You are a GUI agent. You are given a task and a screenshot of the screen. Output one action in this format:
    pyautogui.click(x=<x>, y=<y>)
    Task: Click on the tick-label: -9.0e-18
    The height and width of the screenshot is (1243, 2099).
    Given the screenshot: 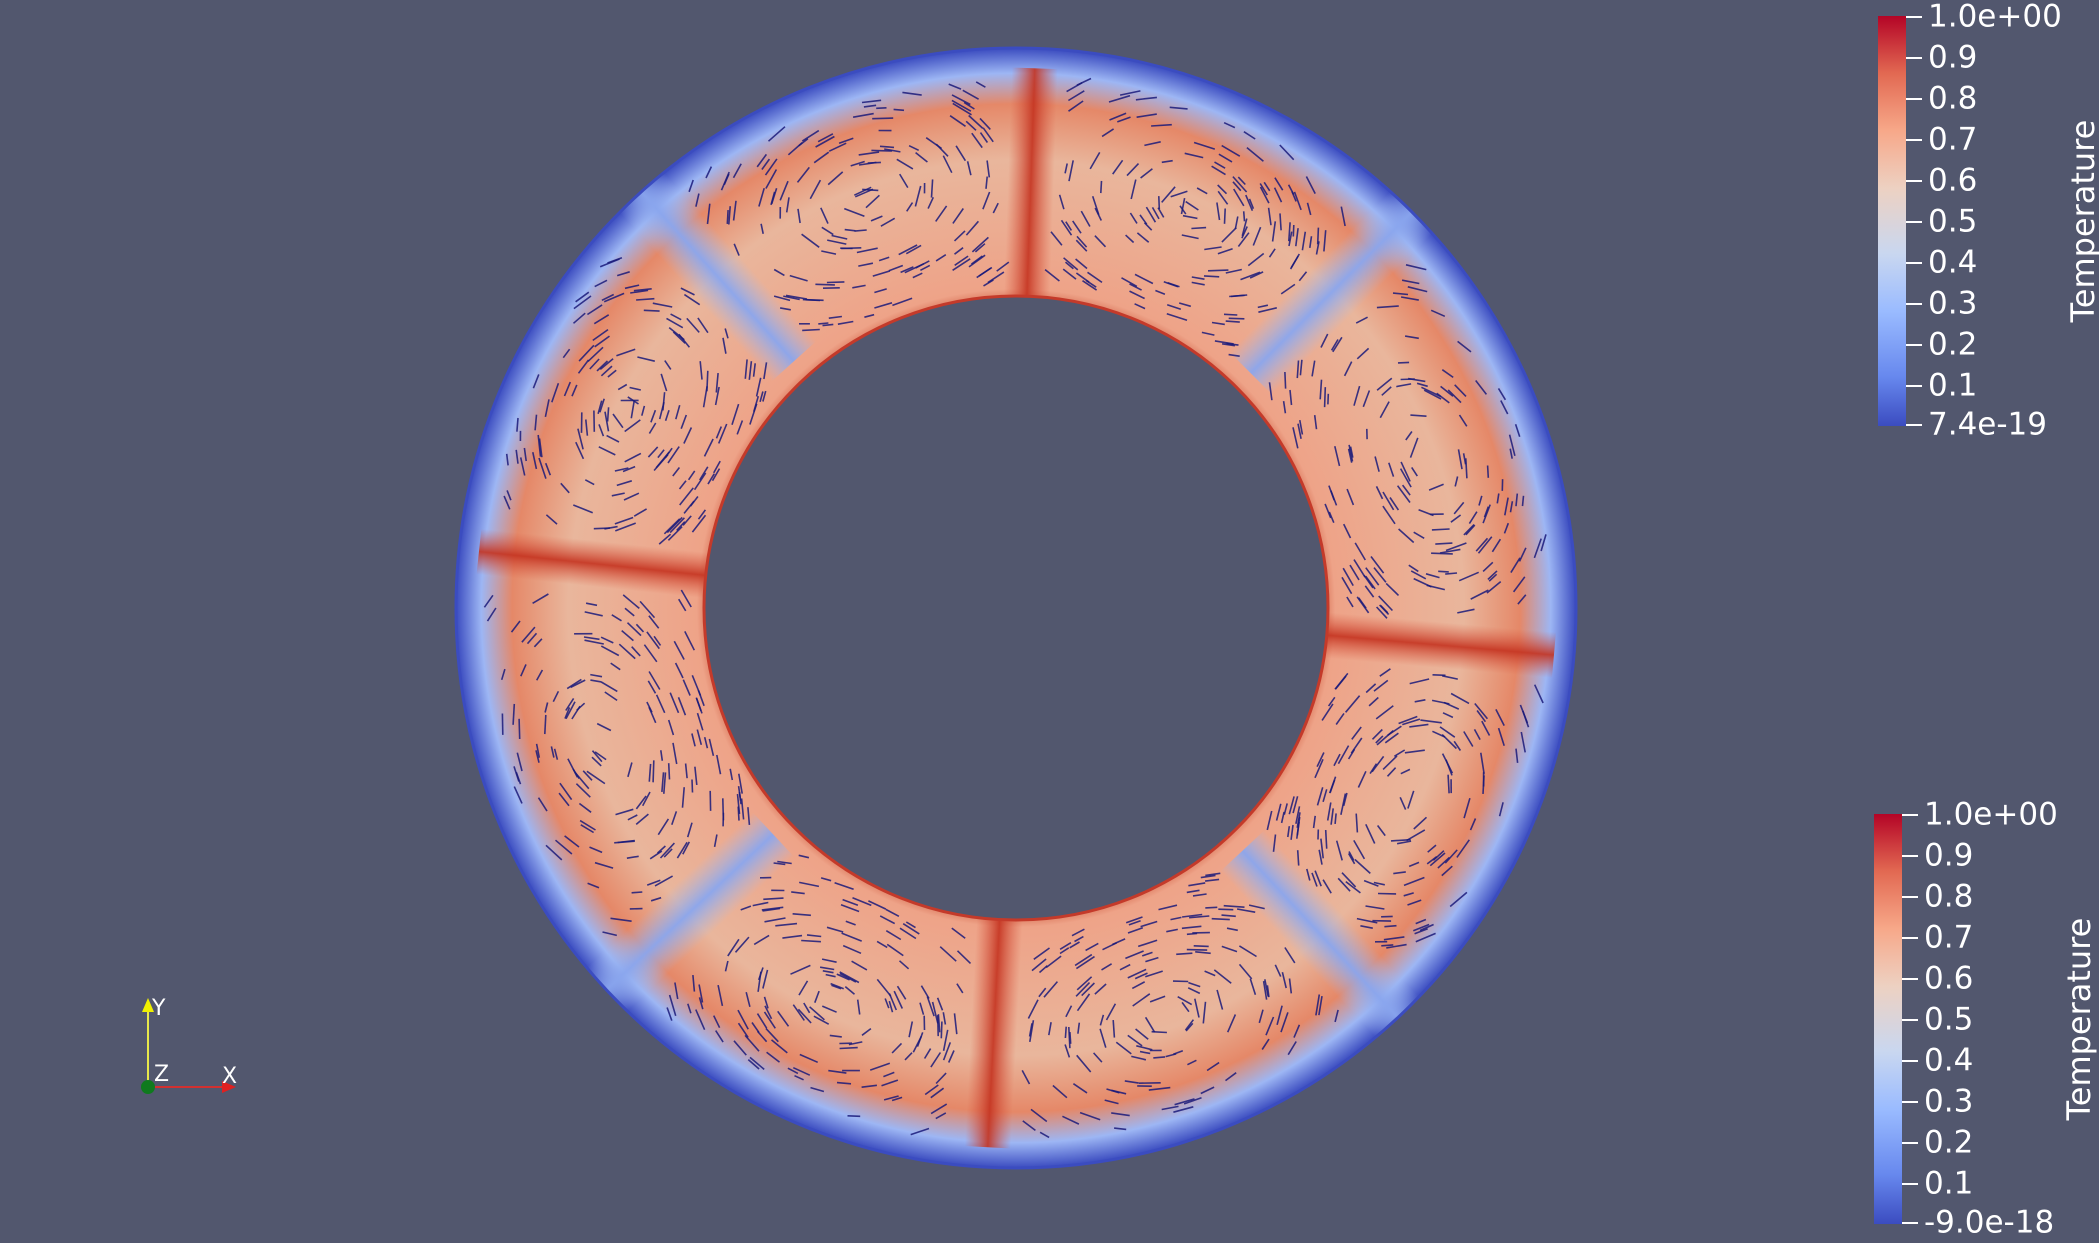 What is the action you would take?
    pyautogui.click(x=1989, y=1222)
    